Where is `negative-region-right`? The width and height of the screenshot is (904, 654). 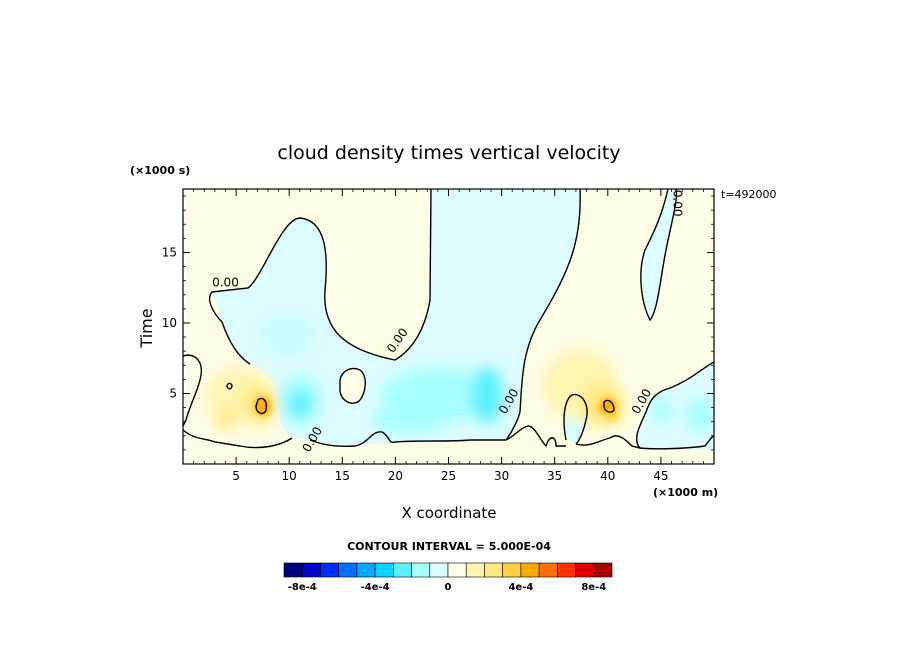 negative-region-right is located at coordinates (658, 254).